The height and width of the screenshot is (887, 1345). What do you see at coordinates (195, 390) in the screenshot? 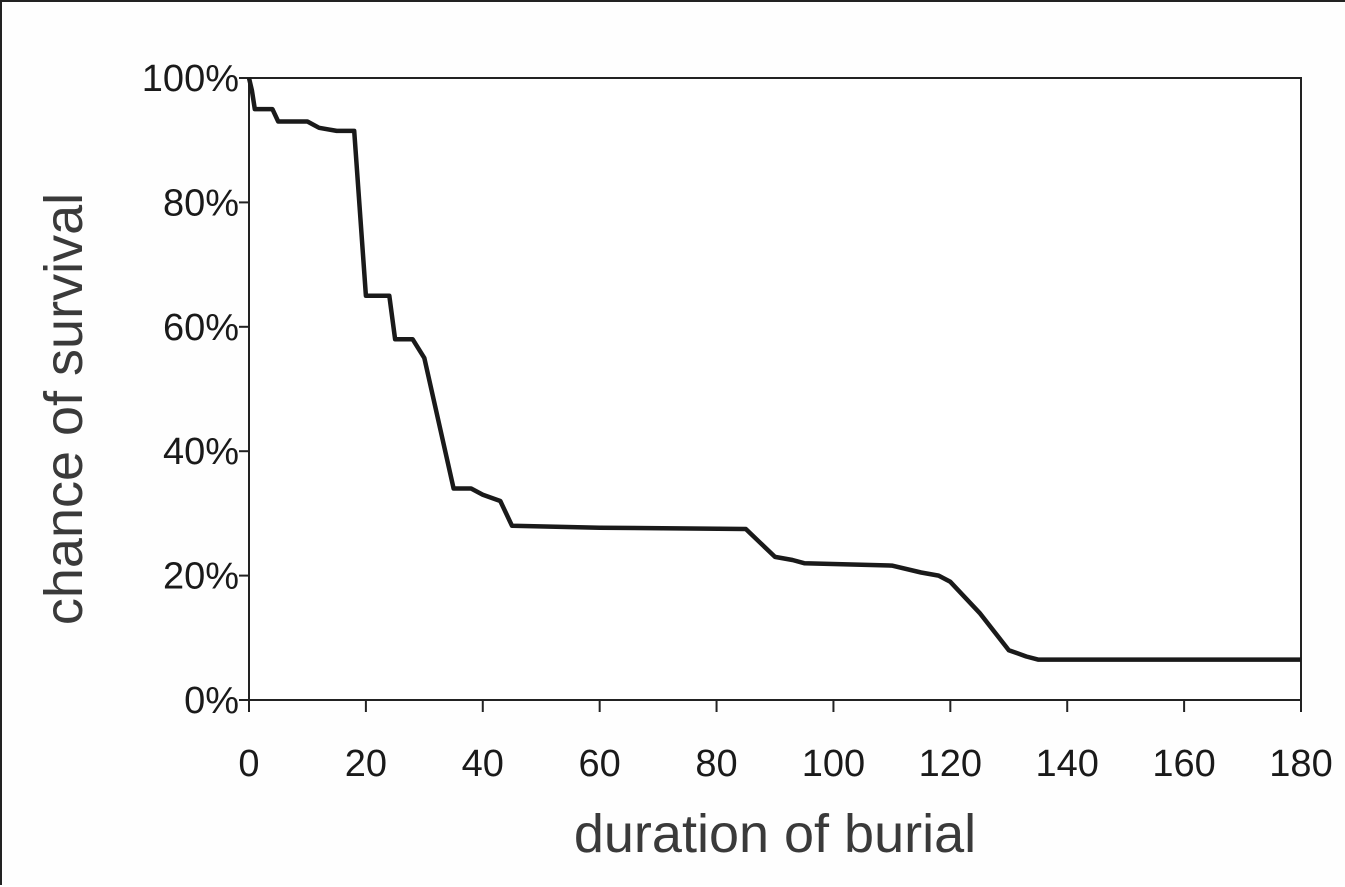
I see `y-axis: 0% 20% 40% 60% 80% 100%` at bounding box center [195, 390].